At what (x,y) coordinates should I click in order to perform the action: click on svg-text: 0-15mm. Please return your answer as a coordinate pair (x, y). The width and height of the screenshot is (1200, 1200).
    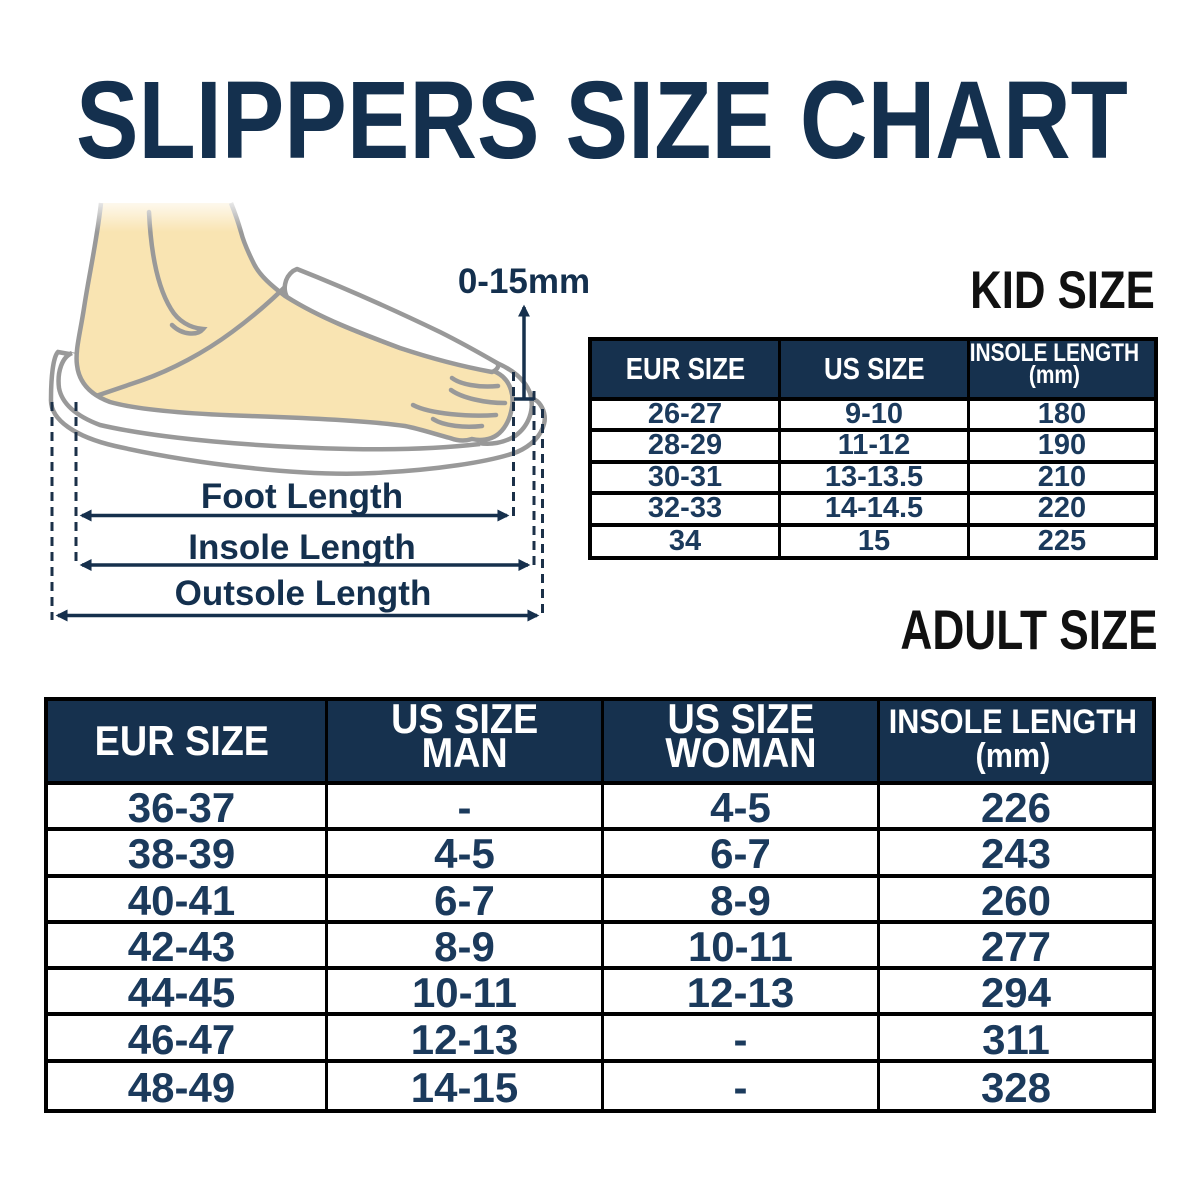
    Looking at the image, I should click on (524, 281).